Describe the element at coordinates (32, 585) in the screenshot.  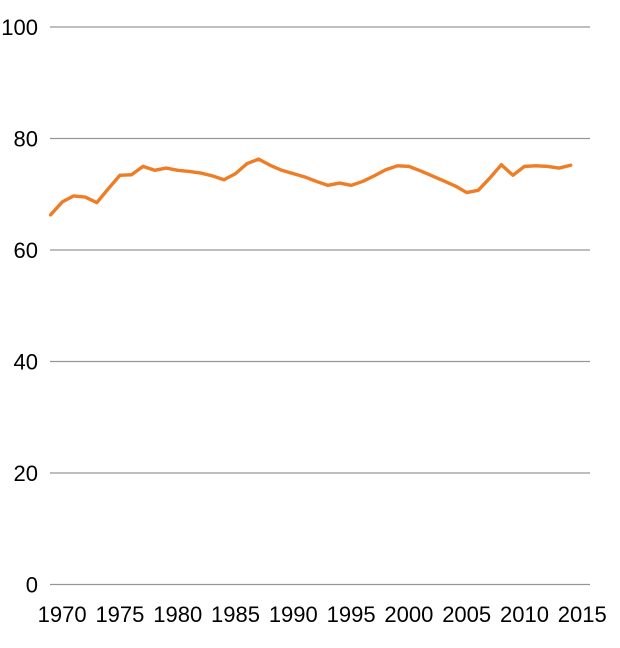
I see `y-axis-tick-label: 0` at that location.